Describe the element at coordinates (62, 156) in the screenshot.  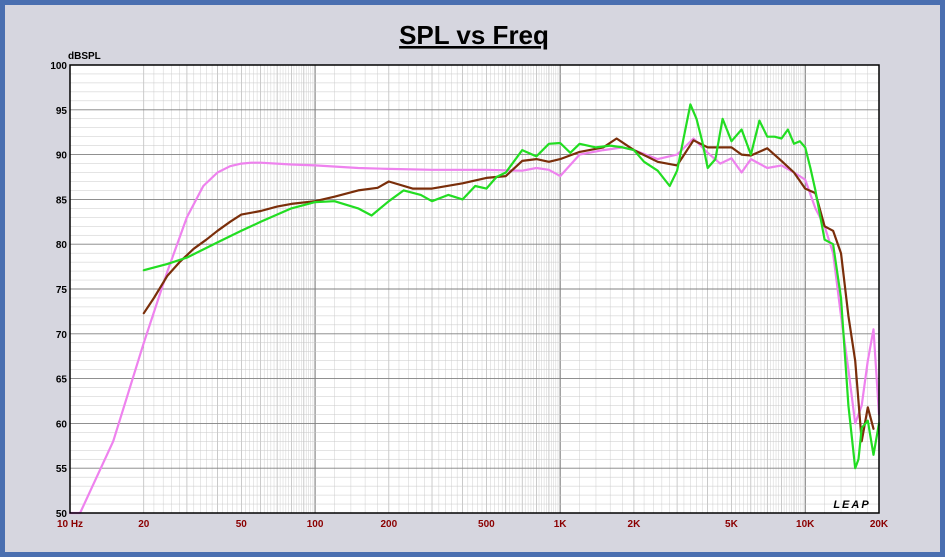
I see `y-tick-label: 90` at that location.